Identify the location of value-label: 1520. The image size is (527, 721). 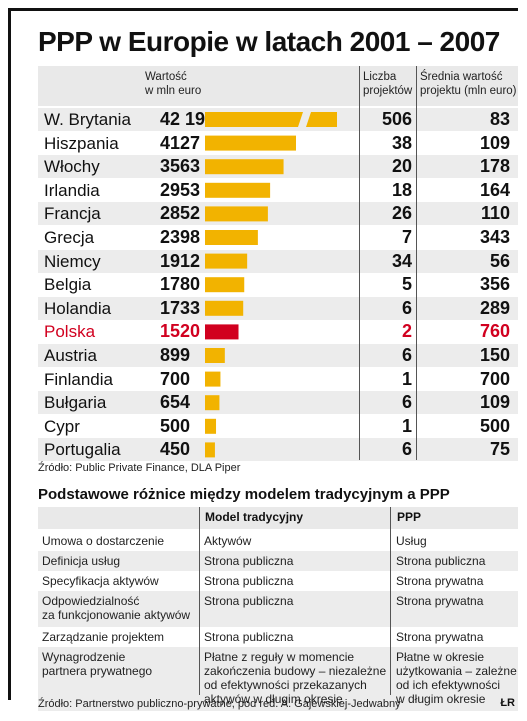
(180, 331).